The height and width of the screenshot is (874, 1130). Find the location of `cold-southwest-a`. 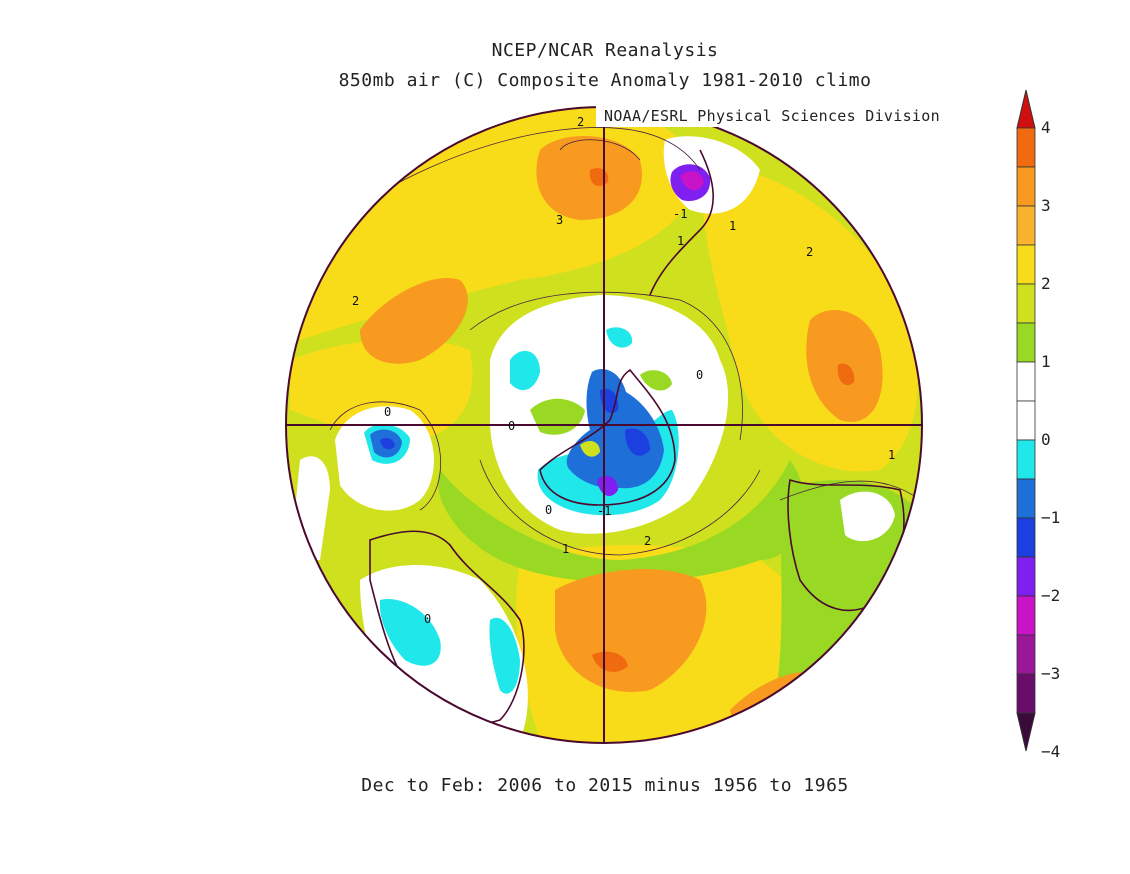

cold-southwest-a is located at coordinates (410, 632).